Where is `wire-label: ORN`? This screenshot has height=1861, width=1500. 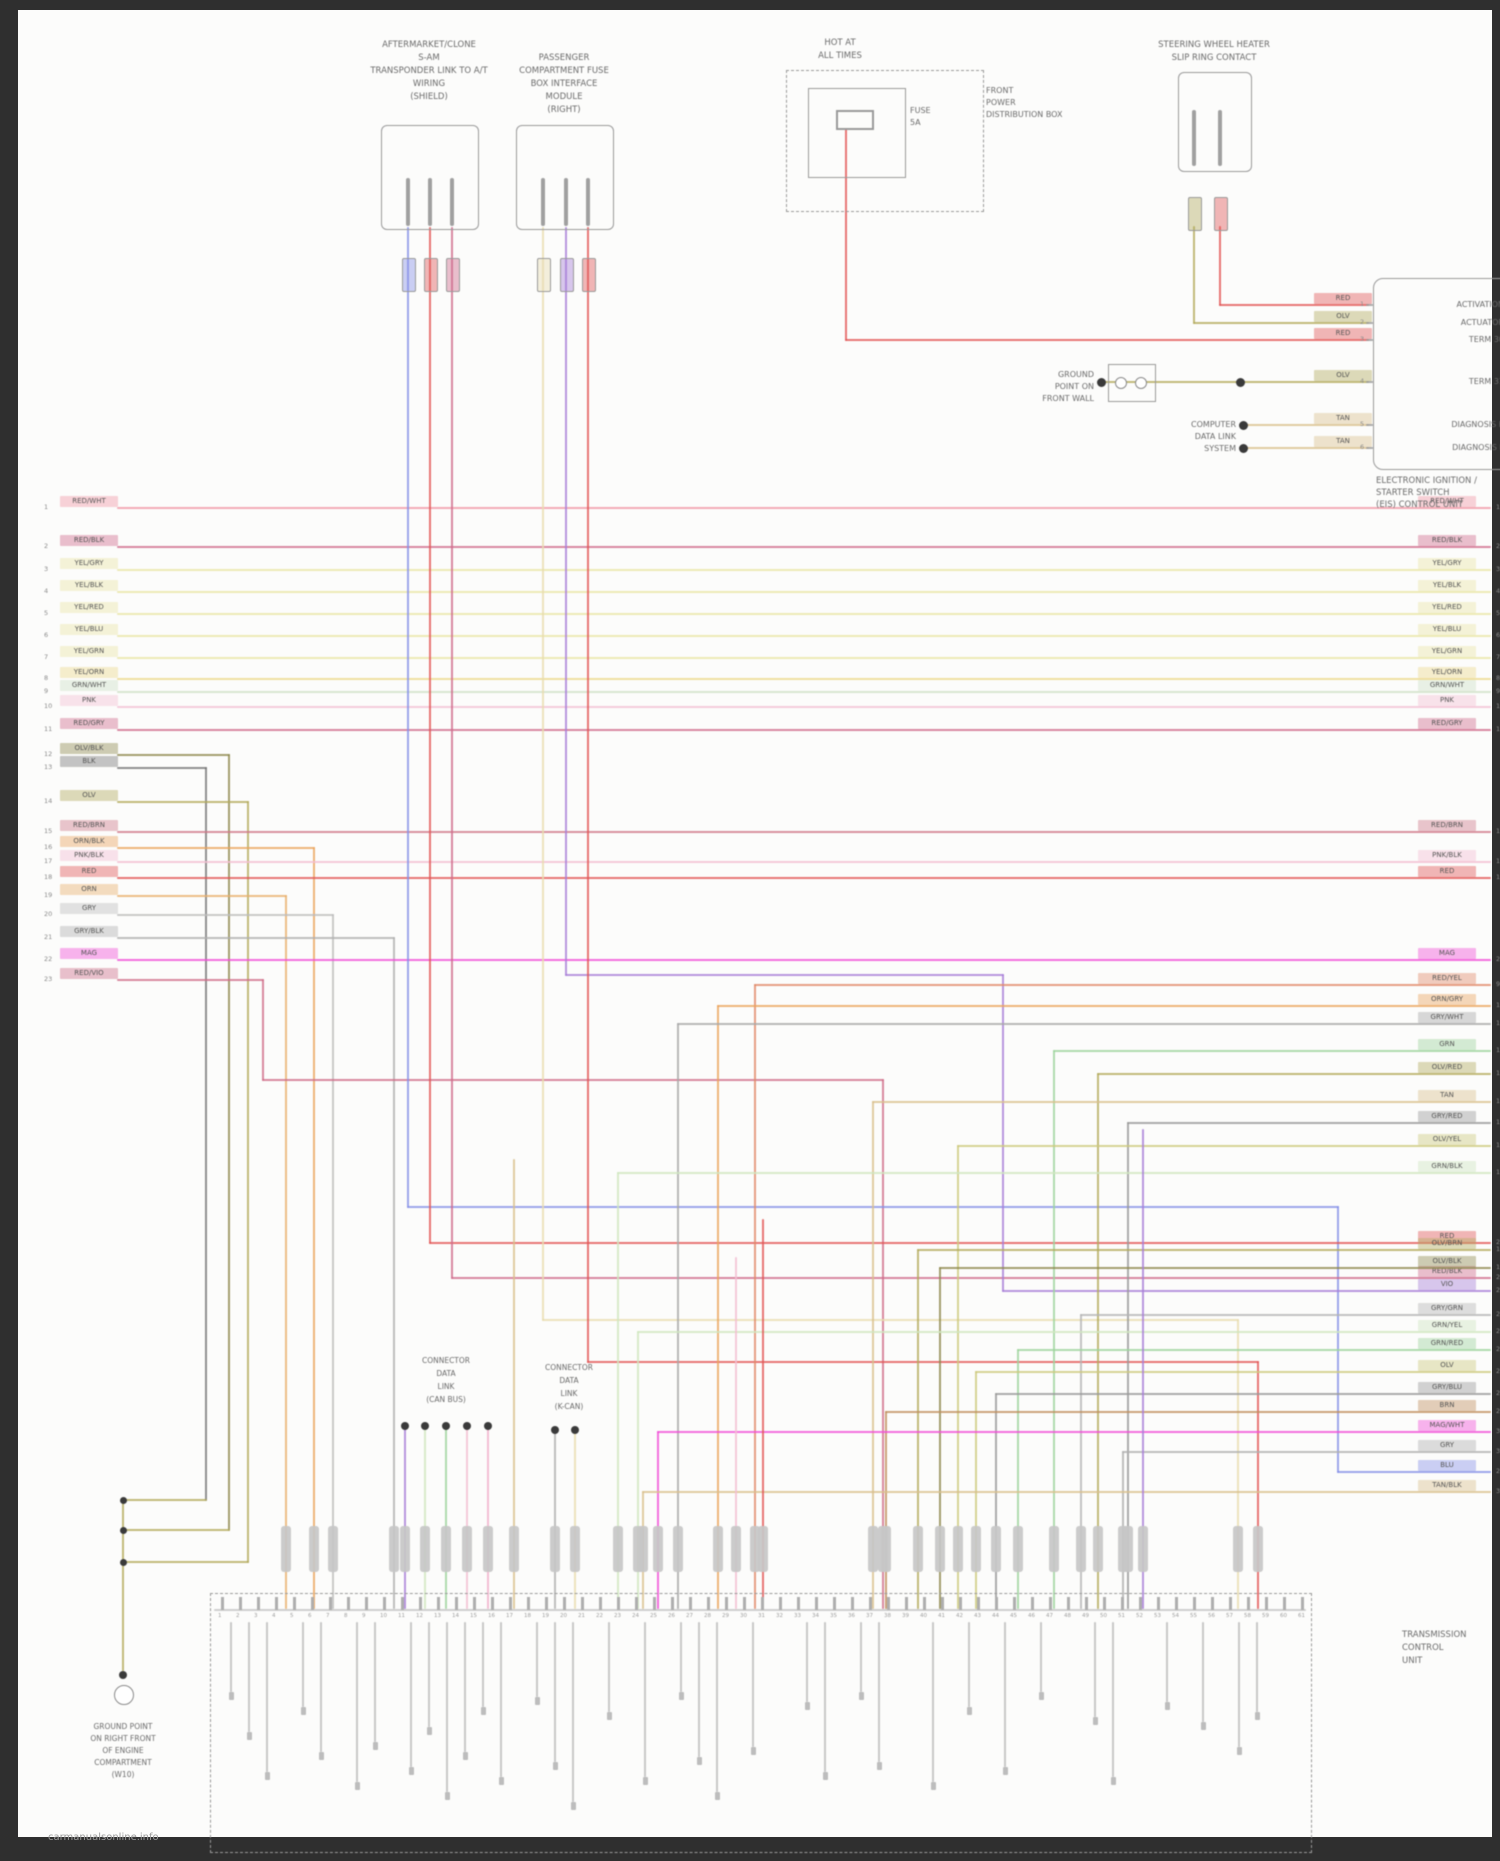
wire-label: ORN is located at coordinates (89, 889).